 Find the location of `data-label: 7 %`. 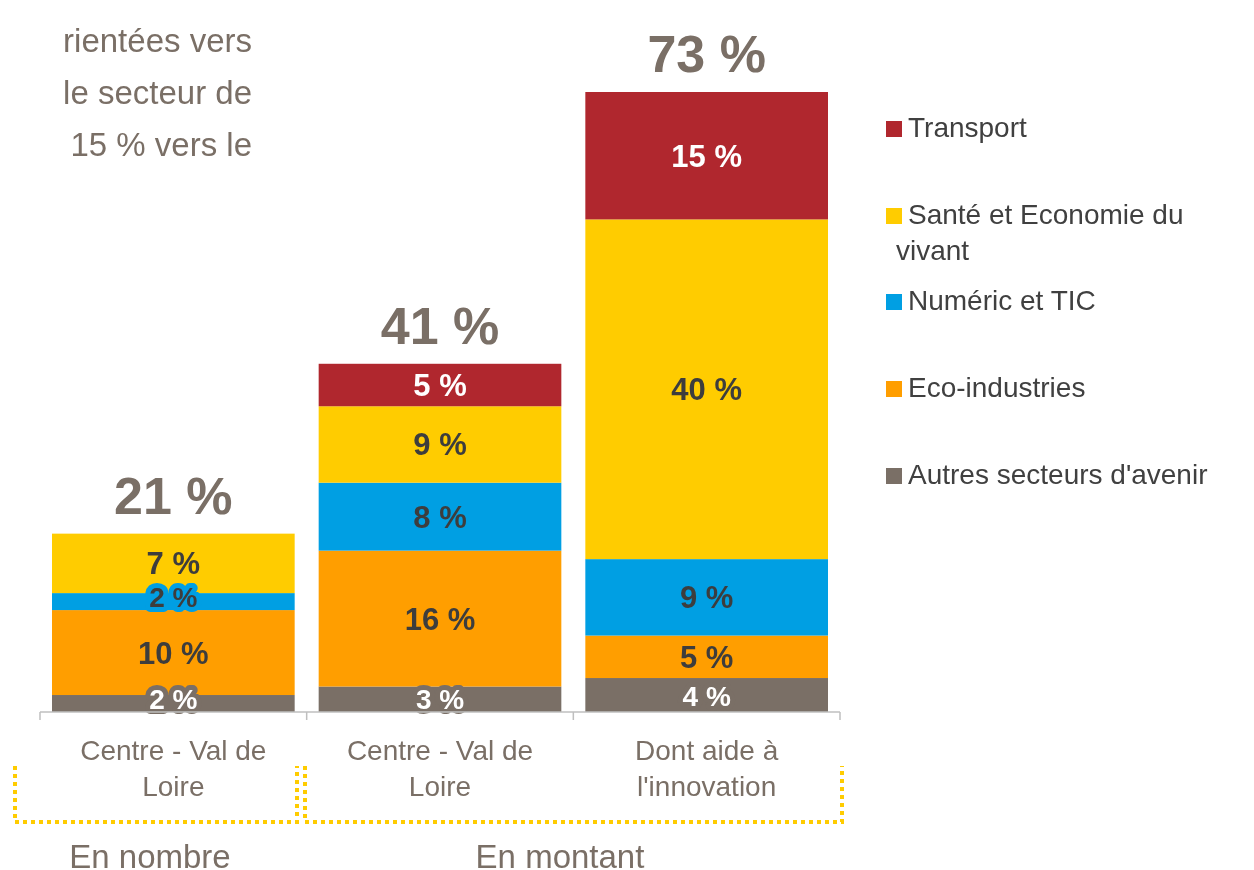

data-label: 7 % is located at coordinates (173, 564).